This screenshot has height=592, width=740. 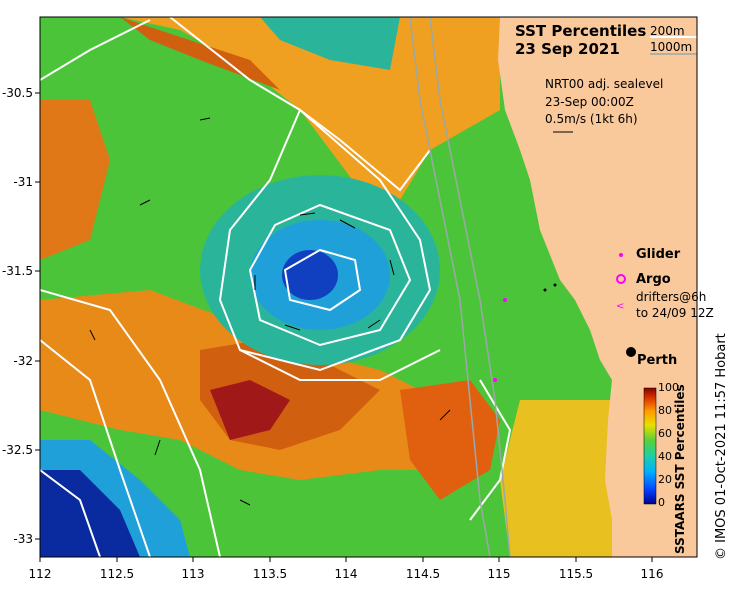 I want to click on eddy-core, so click(x=310, y=275).